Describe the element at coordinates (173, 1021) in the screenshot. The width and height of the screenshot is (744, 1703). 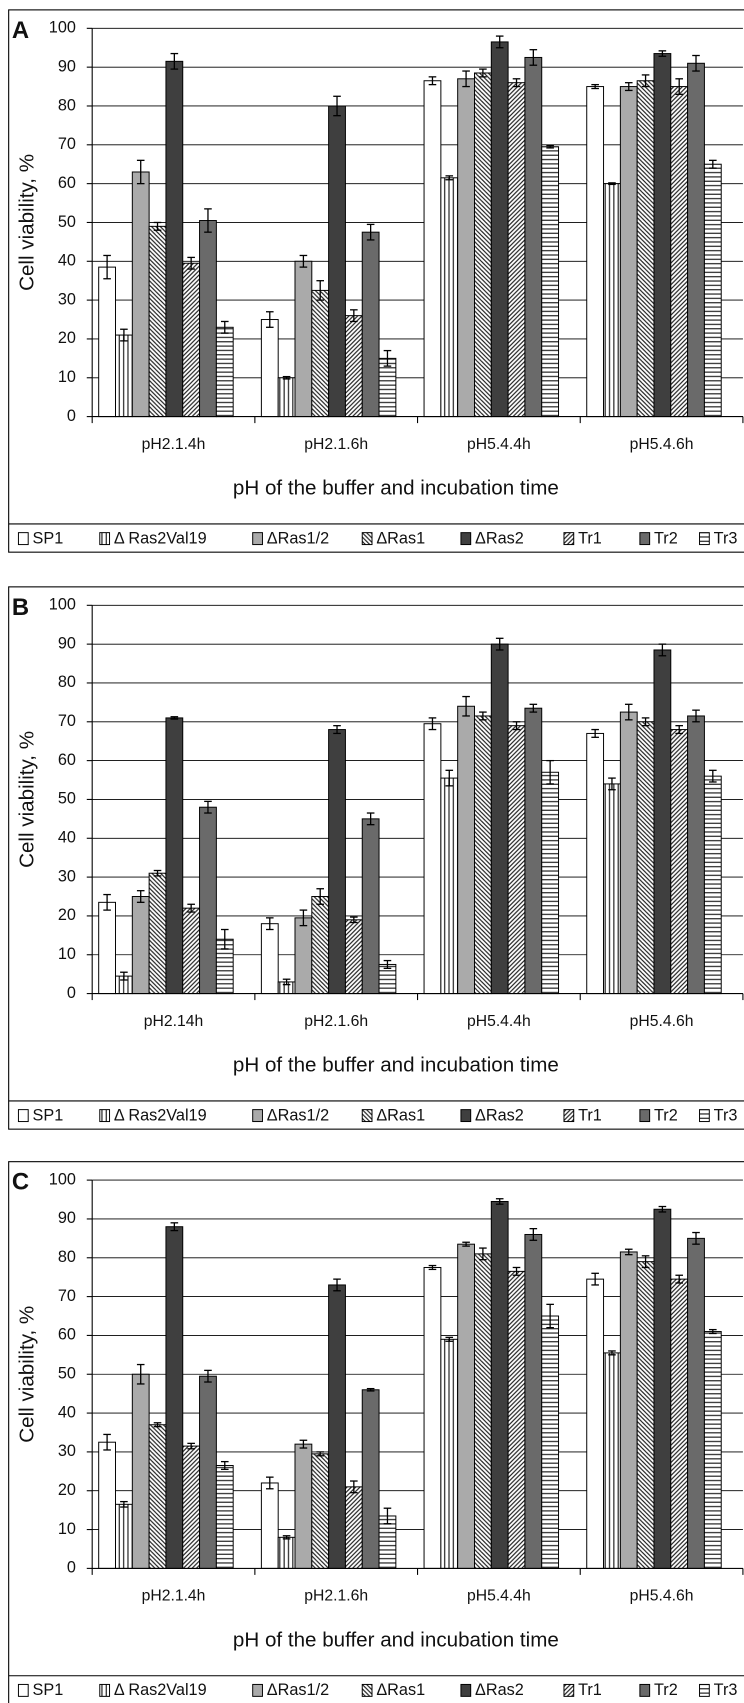
I see `x-tick-label: pH2.14h` at that location.